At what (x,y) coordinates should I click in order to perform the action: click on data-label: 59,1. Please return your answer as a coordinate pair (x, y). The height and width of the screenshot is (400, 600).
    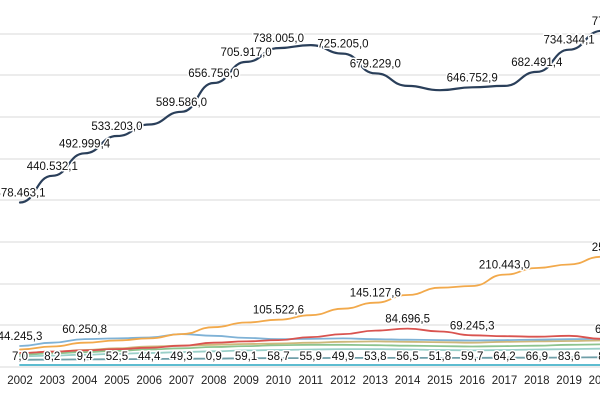
    Looking at the image, I should click on (246, 357).